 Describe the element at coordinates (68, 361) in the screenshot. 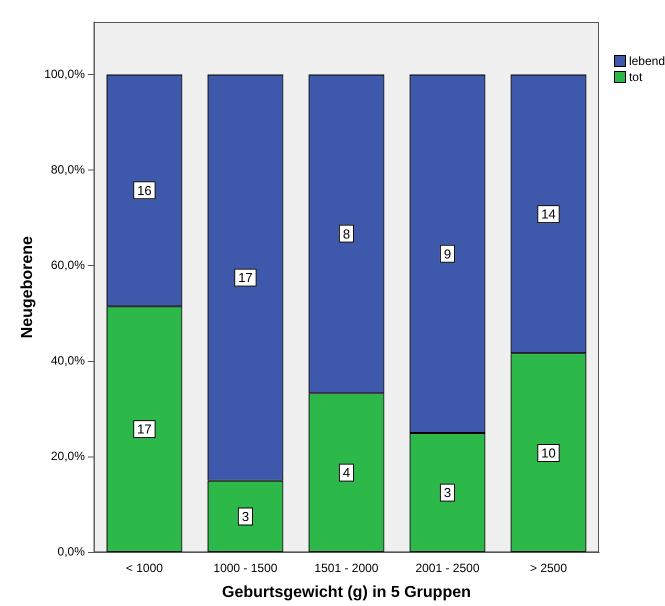

I see `y-tick-label: 40,0%` at that location.